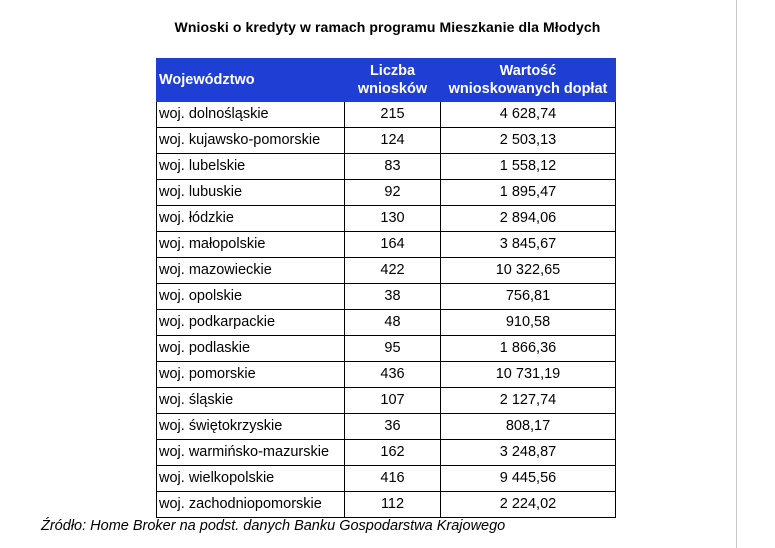  Describe the element at coordinates (250, 114) in the screenshot. I see `cell-region: woj. dolnośląskie` at that location.